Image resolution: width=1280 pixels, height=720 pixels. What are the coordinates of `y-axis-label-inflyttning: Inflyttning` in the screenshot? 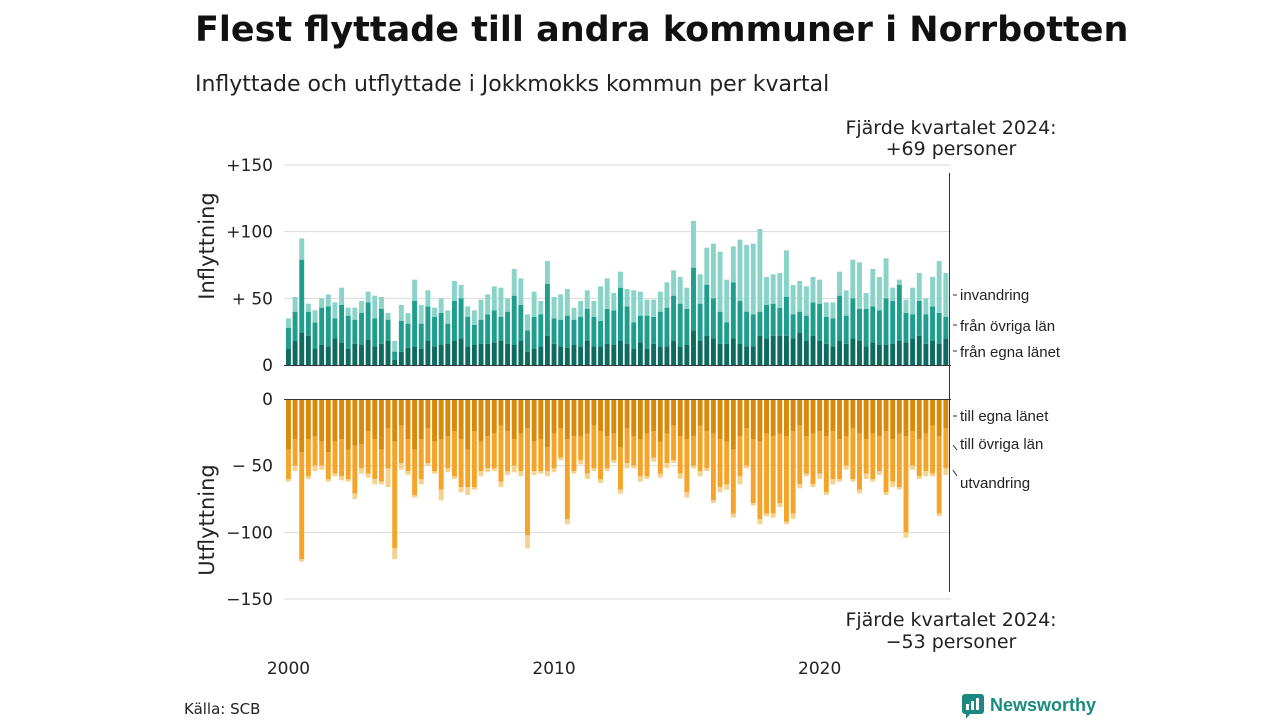 It's located at (207, 245).